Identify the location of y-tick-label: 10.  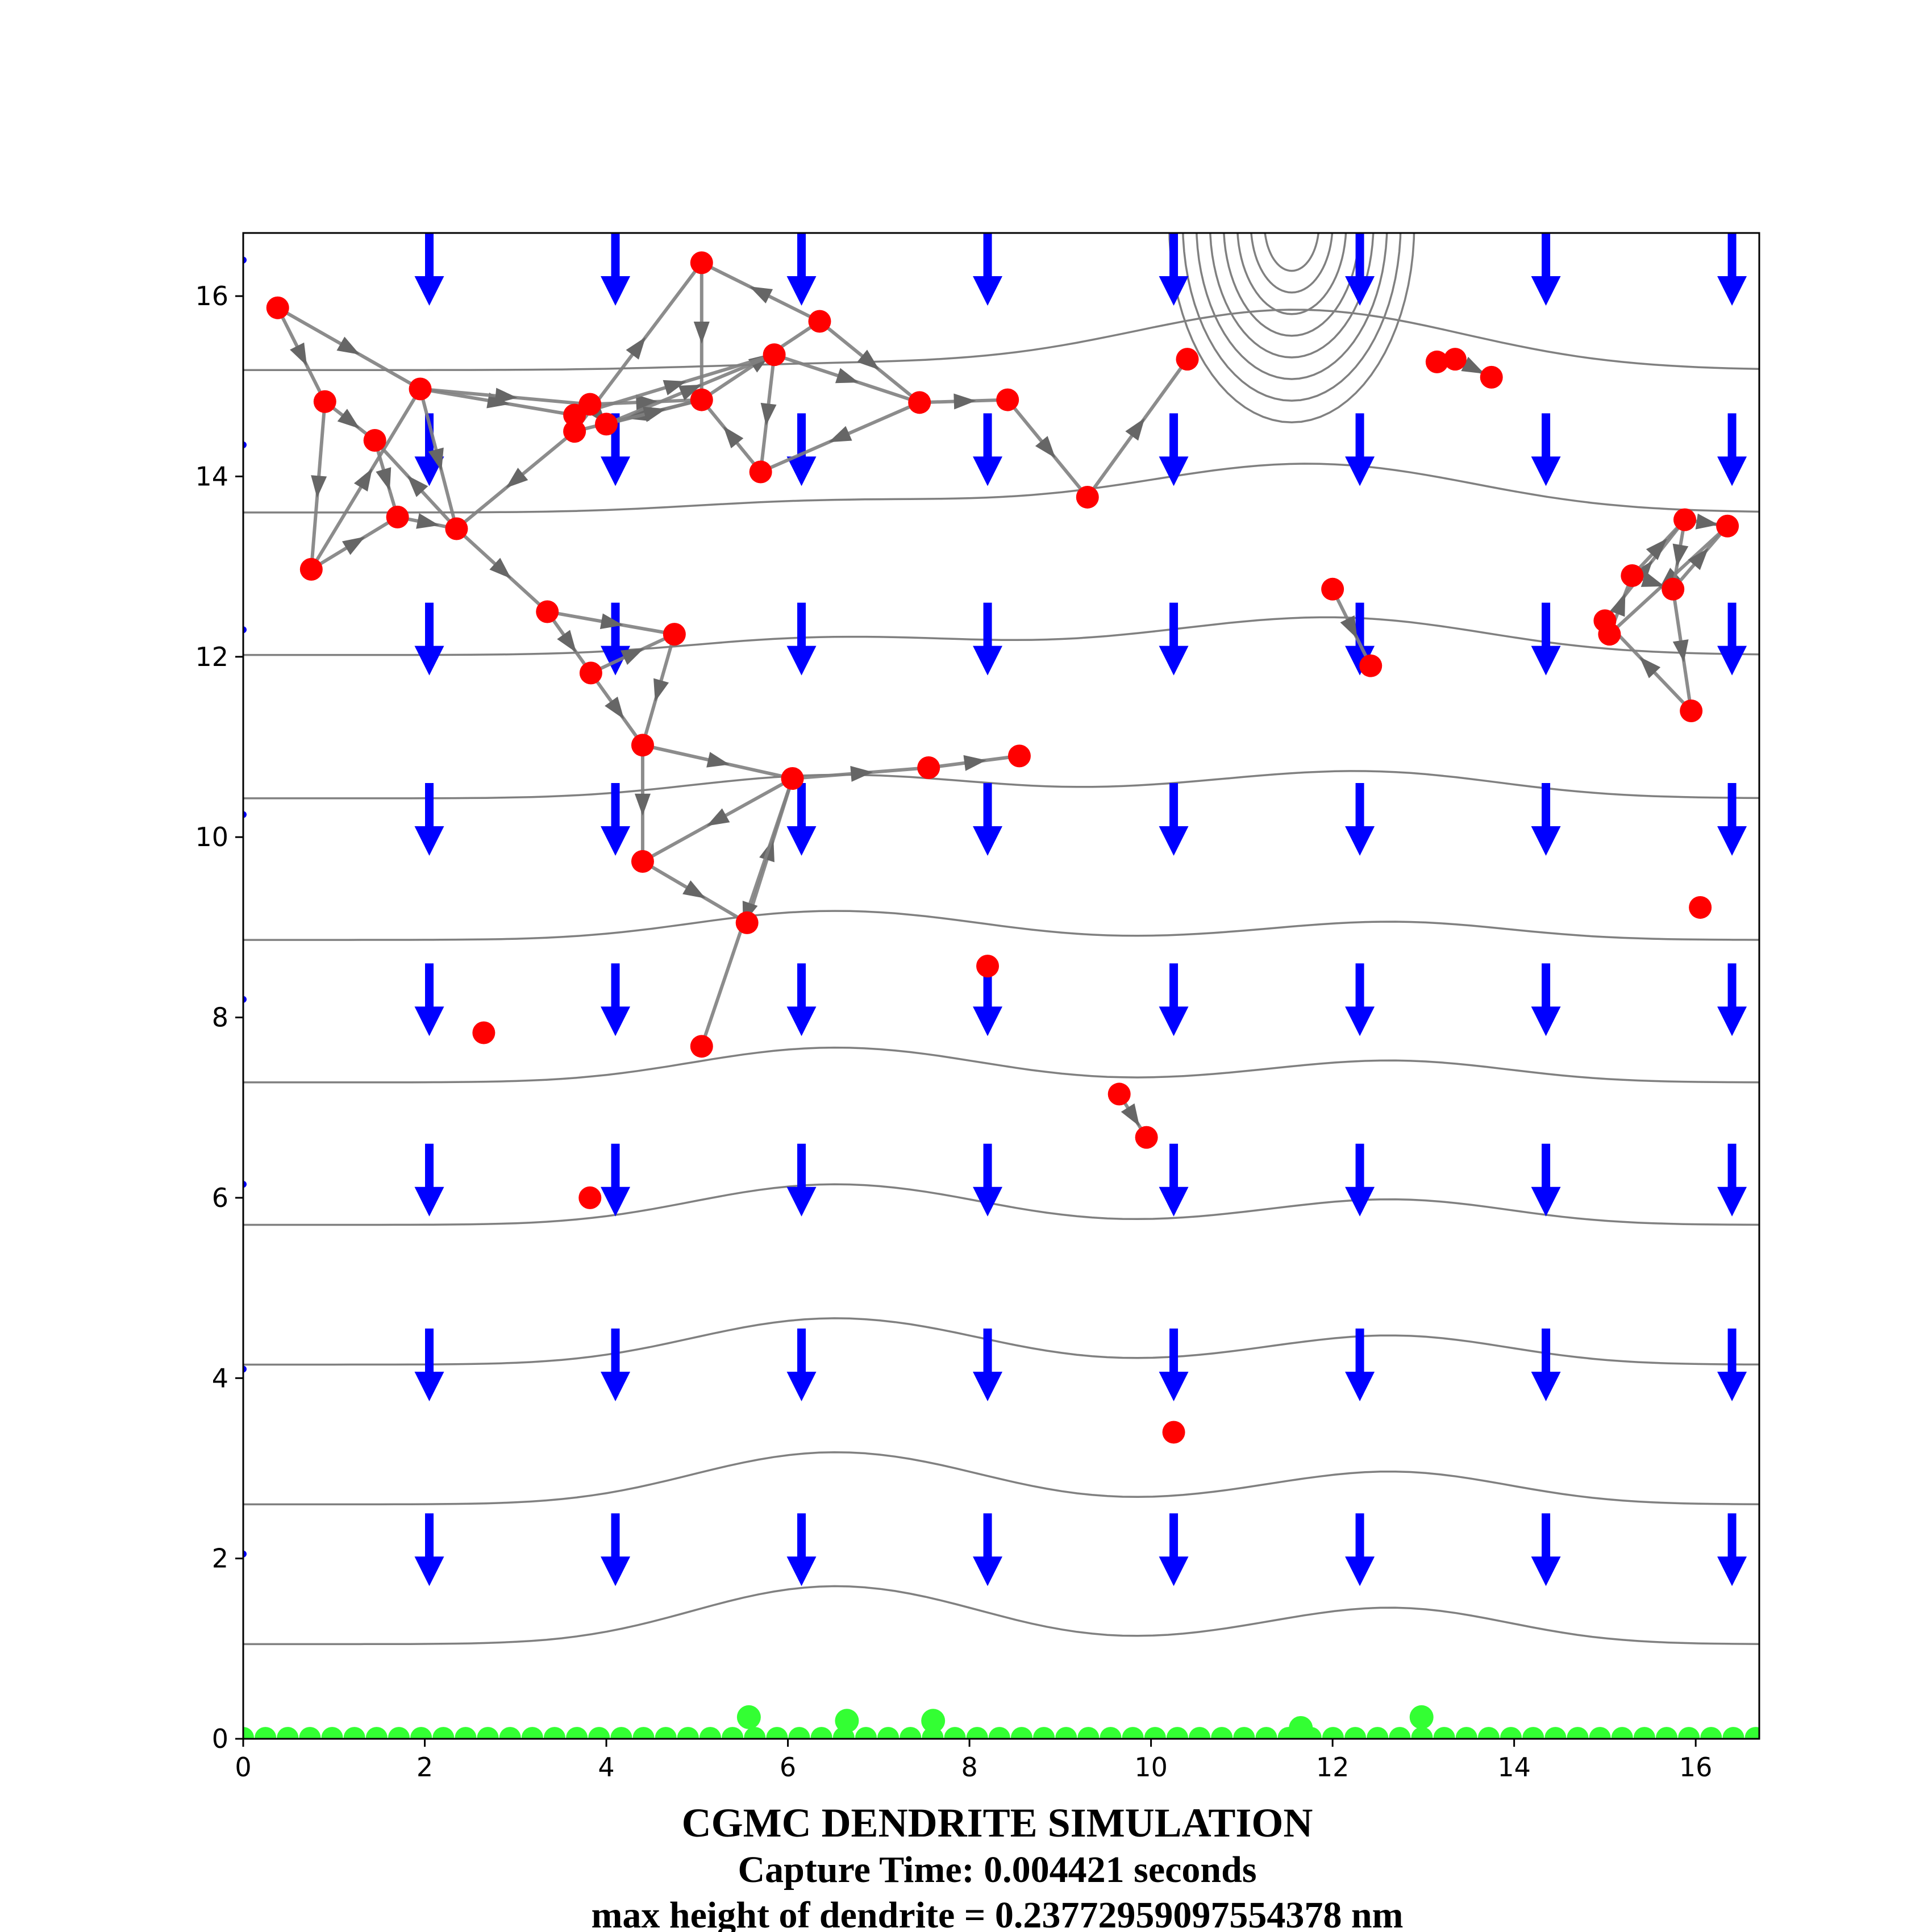
(211, 837).